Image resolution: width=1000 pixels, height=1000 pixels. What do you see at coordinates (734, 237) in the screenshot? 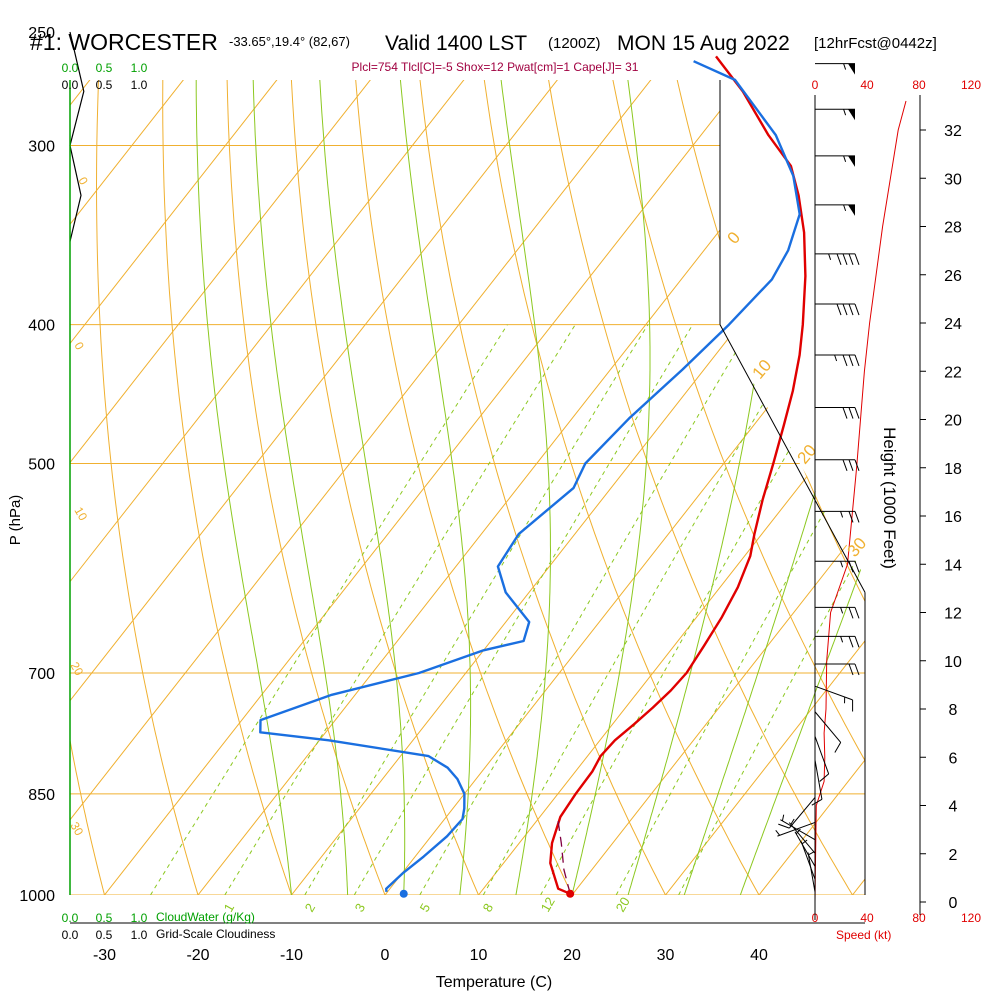
I see `isotherm-value-label: 0` at bounding box center [734, 237].